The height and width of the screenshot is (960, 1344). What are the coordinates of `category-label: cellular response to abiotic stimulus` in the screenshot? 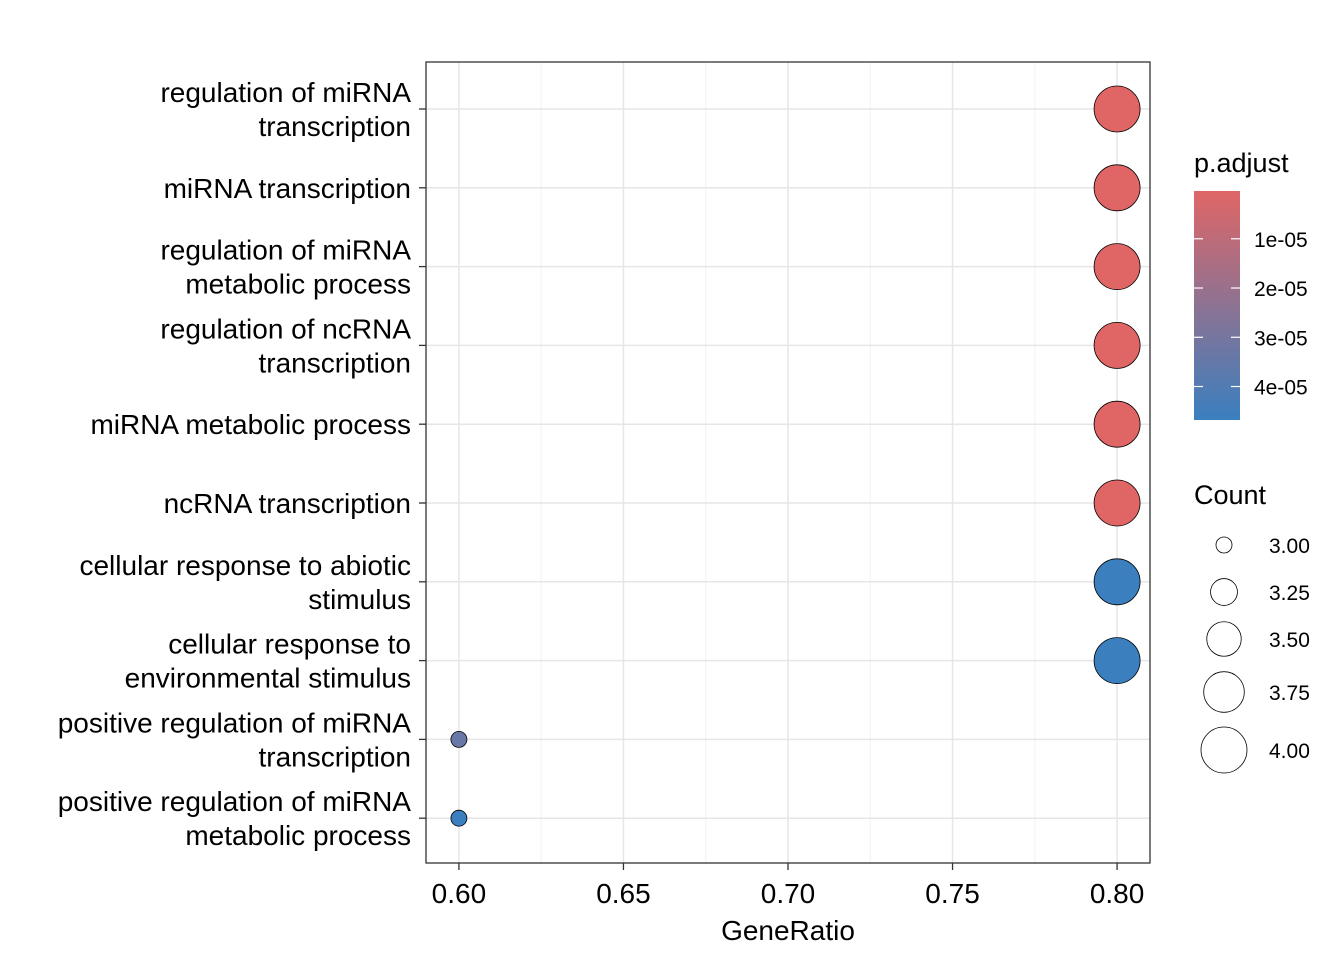 It's located at (245, 582).